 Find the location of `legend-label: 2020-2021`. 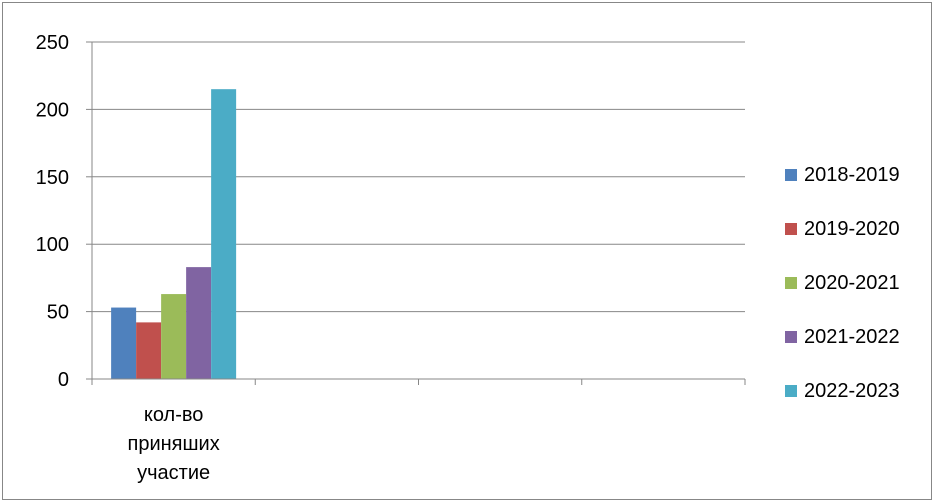

legend-label: 2020-2021 is located at coordinates (852, 283).